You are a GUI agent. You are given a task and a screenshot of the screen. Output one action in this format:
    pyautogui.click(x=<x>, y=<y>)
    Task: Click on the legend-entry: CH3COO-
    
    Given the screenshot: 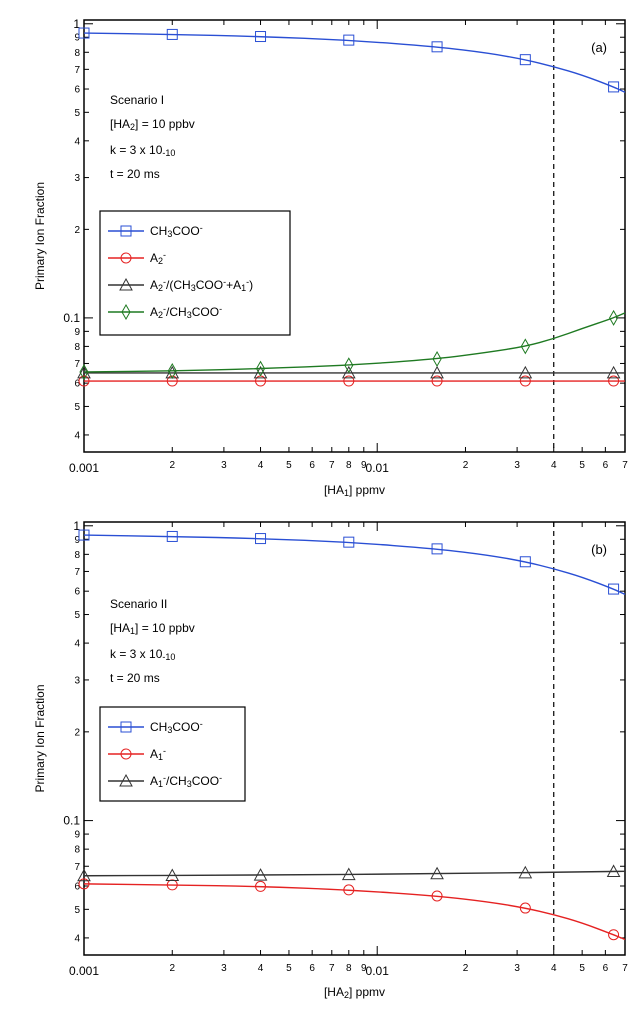 What is the action you would take?
    pyautogui.click(x=176, y=727)
    